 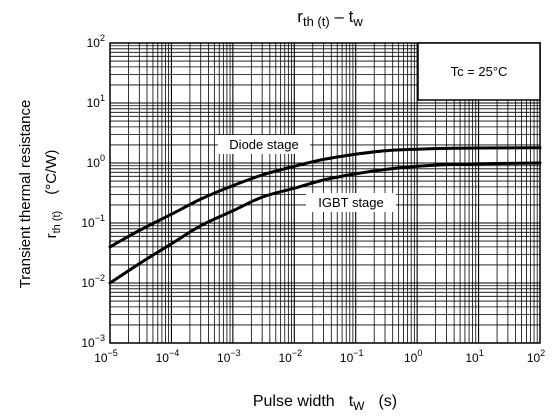 I want to click on x-axis-label: Pulse width tW (s), so click(x=325, y=403).